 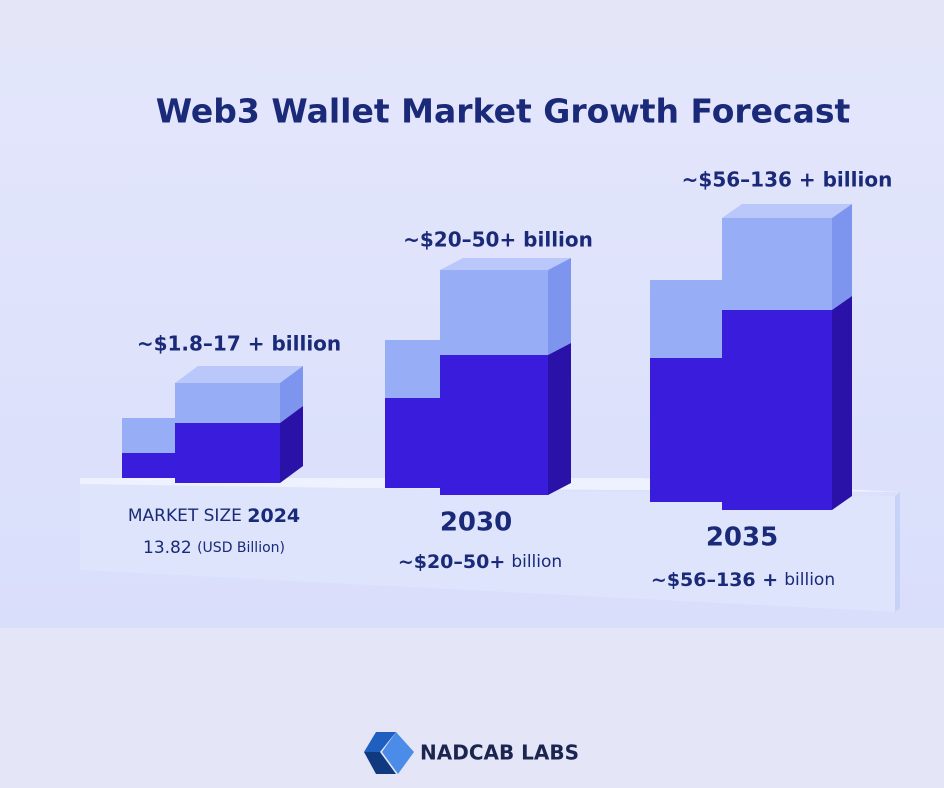 I want to click on caption-prefix: MARKET SIZE, so click(x=185, y=516).